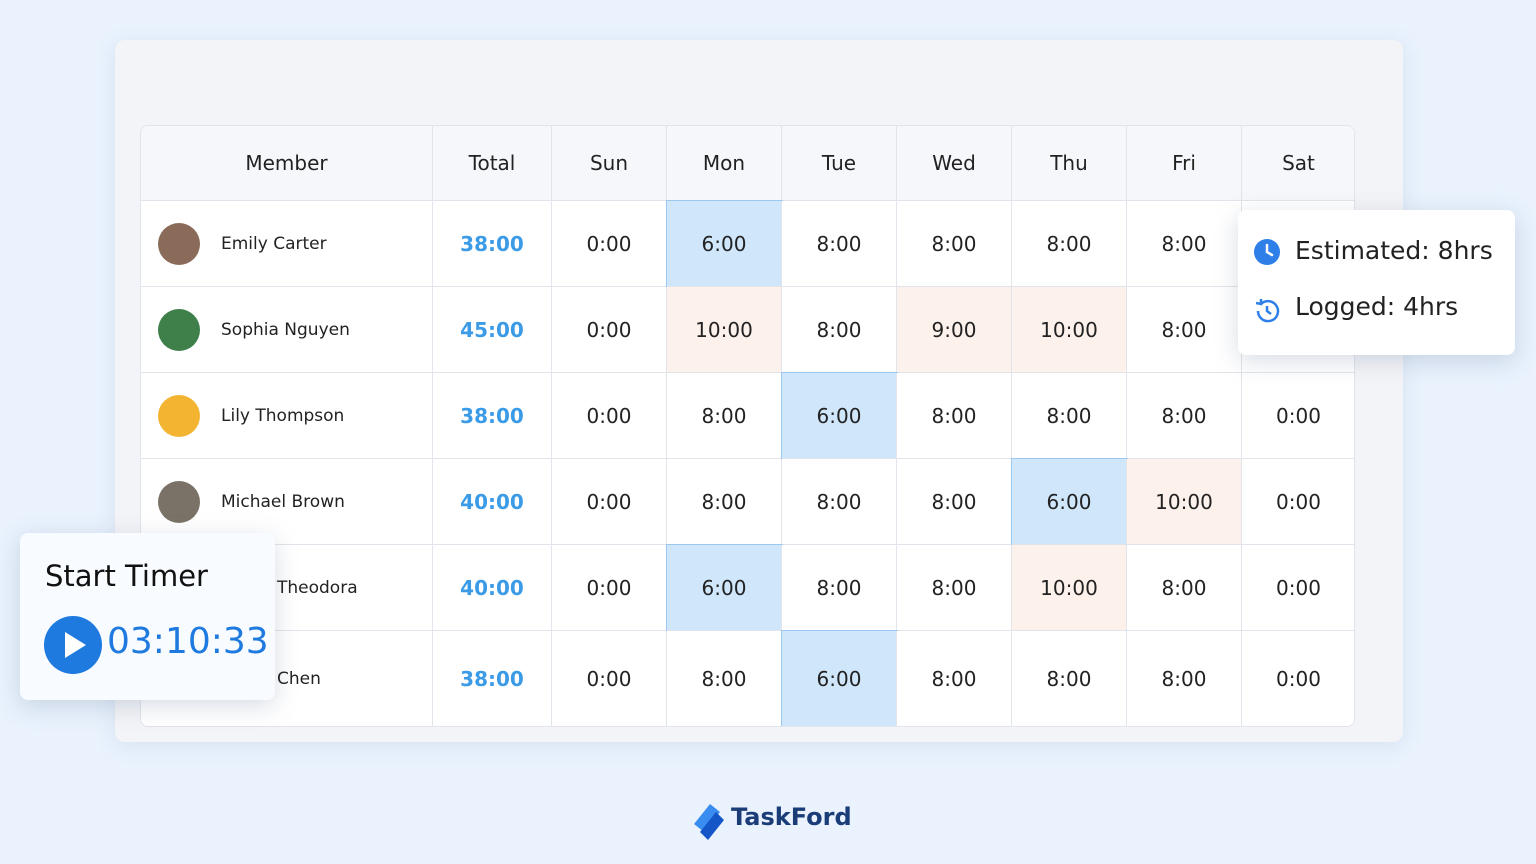  Describe the element at coordinates (839, 163) in the screenshot. I see `column-header: Tue` at that location.